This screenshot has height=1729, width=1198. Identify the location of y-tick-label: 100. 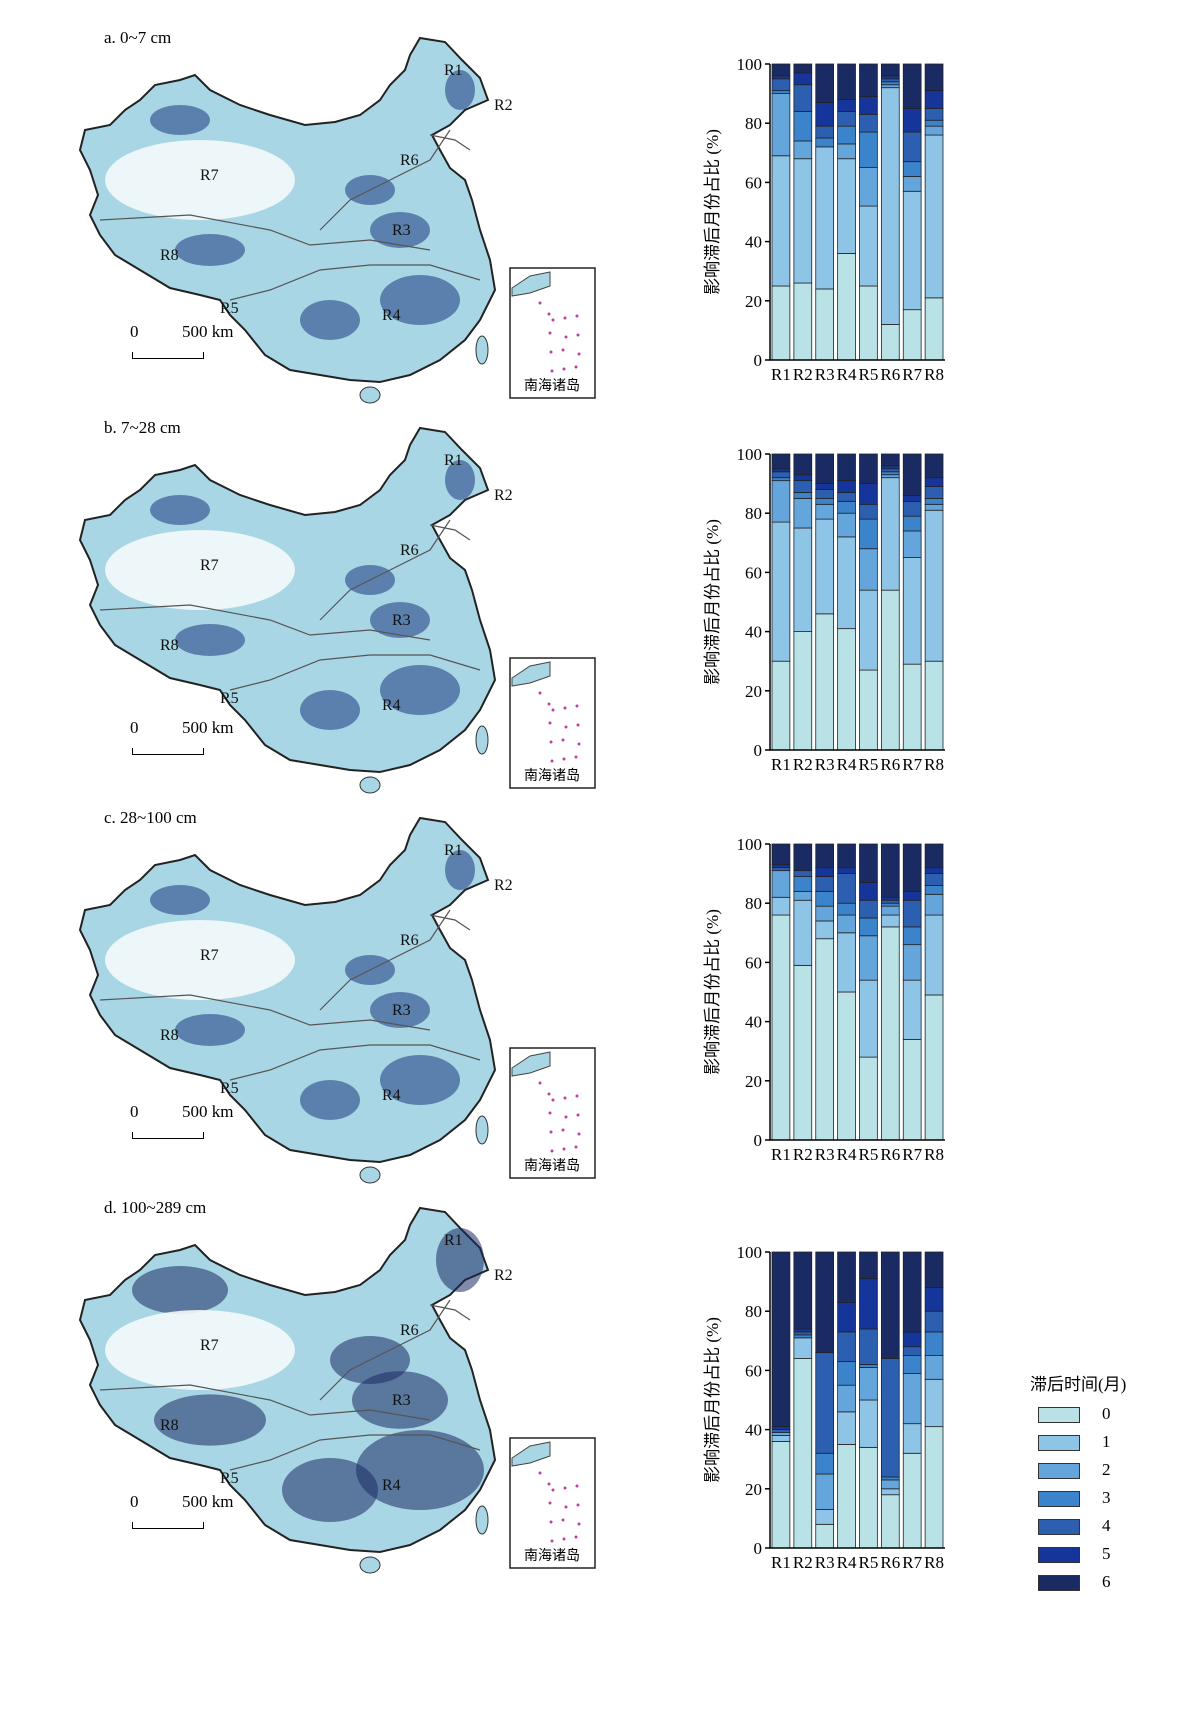
(750, 1252).